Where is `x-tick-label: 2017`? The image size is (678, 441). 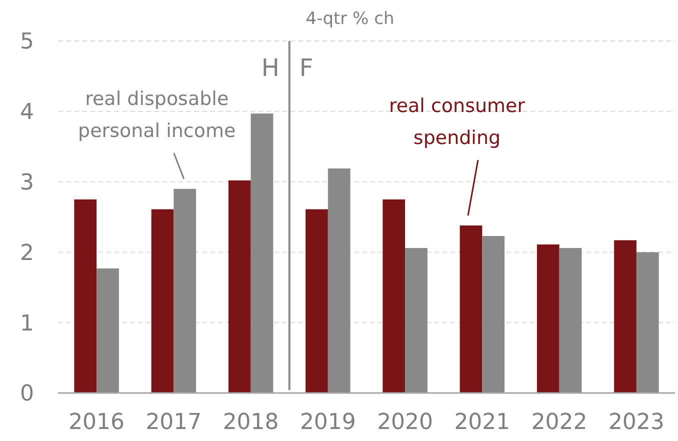
x-tick-label: 2017 is located at coordinates (174, 422).